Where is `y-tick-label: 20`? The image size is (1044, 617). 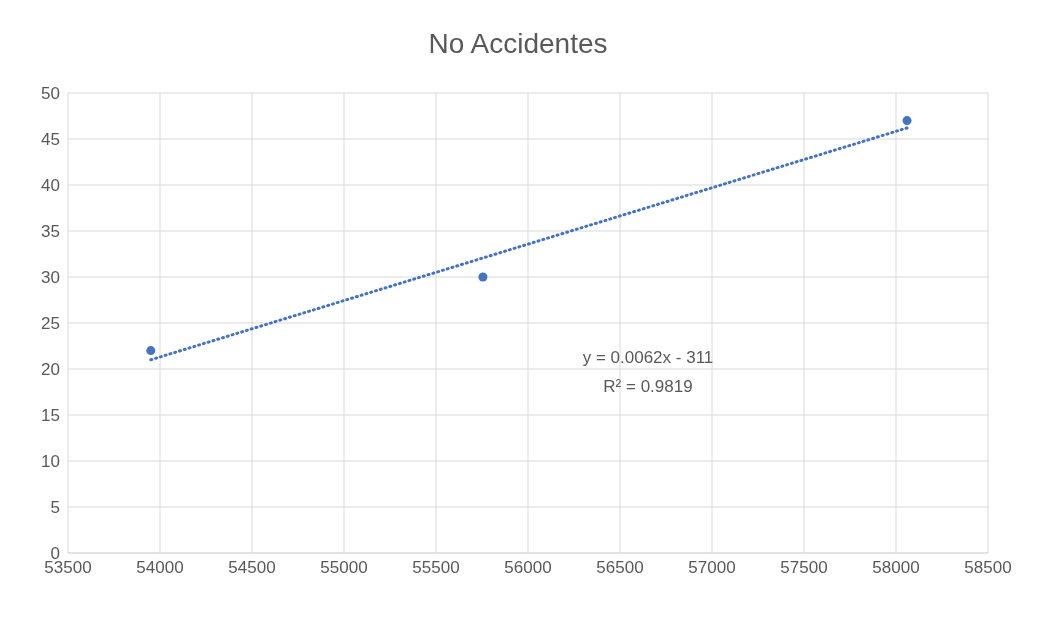 y-tick-label: 20 is located at coordinates (50, 370).